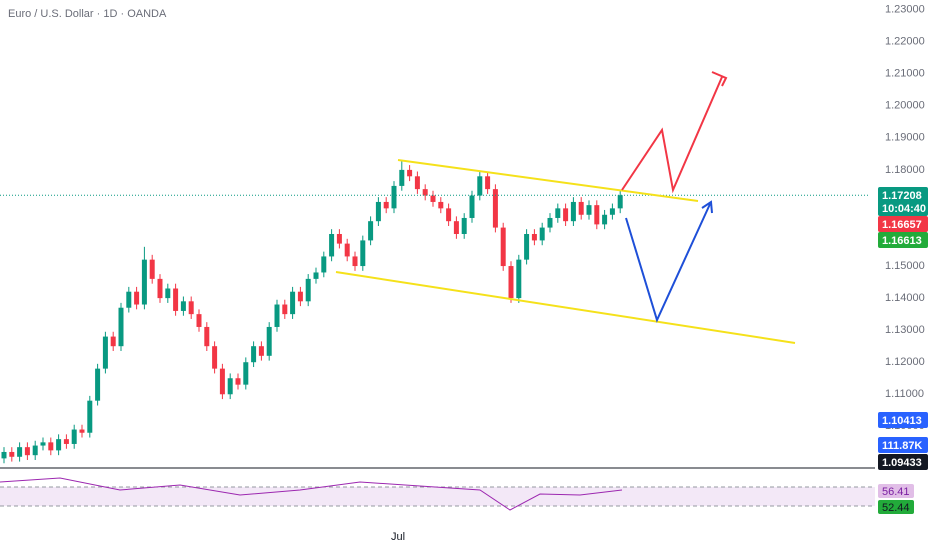 The width and height of the screenshot is (932, 550). What do you see at coordinates (905, 298) in the screenshot?
I see `y-tick-label: 1.14000` at bounding box center [905, 298].